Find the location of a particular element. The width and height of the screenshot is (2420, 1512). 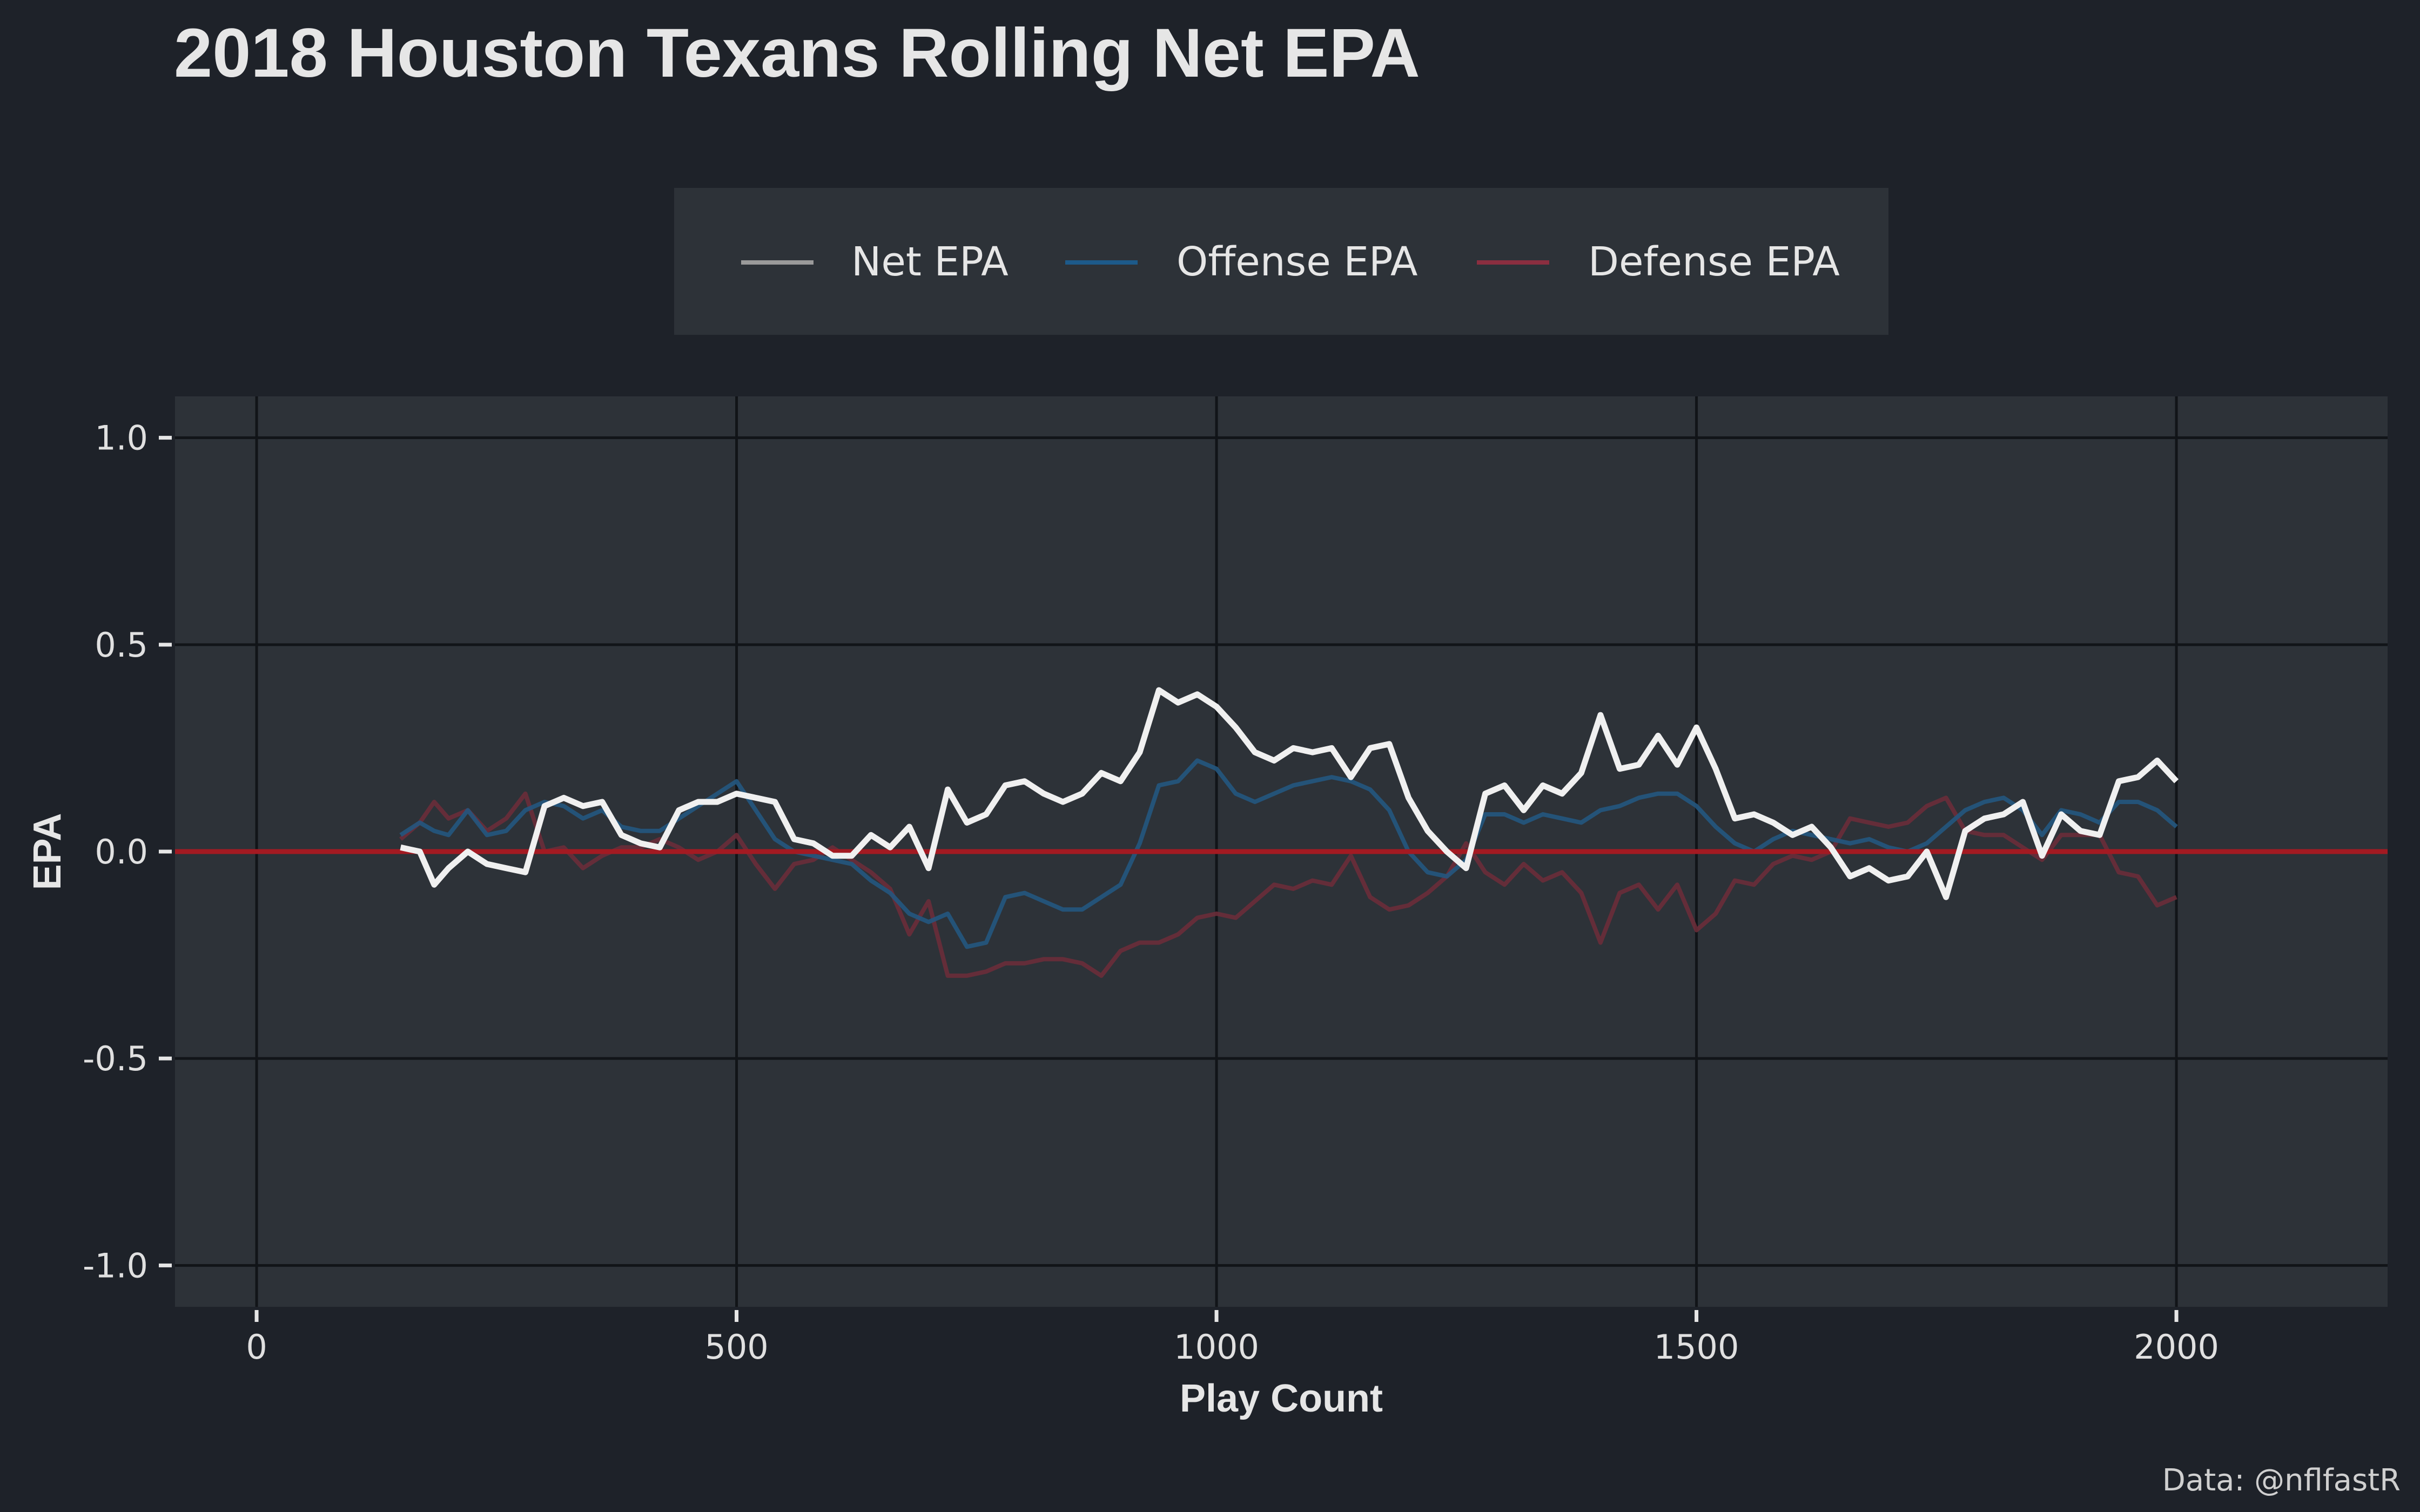

x-tick-label: 1000 is located at coordinates (1216, 1347).